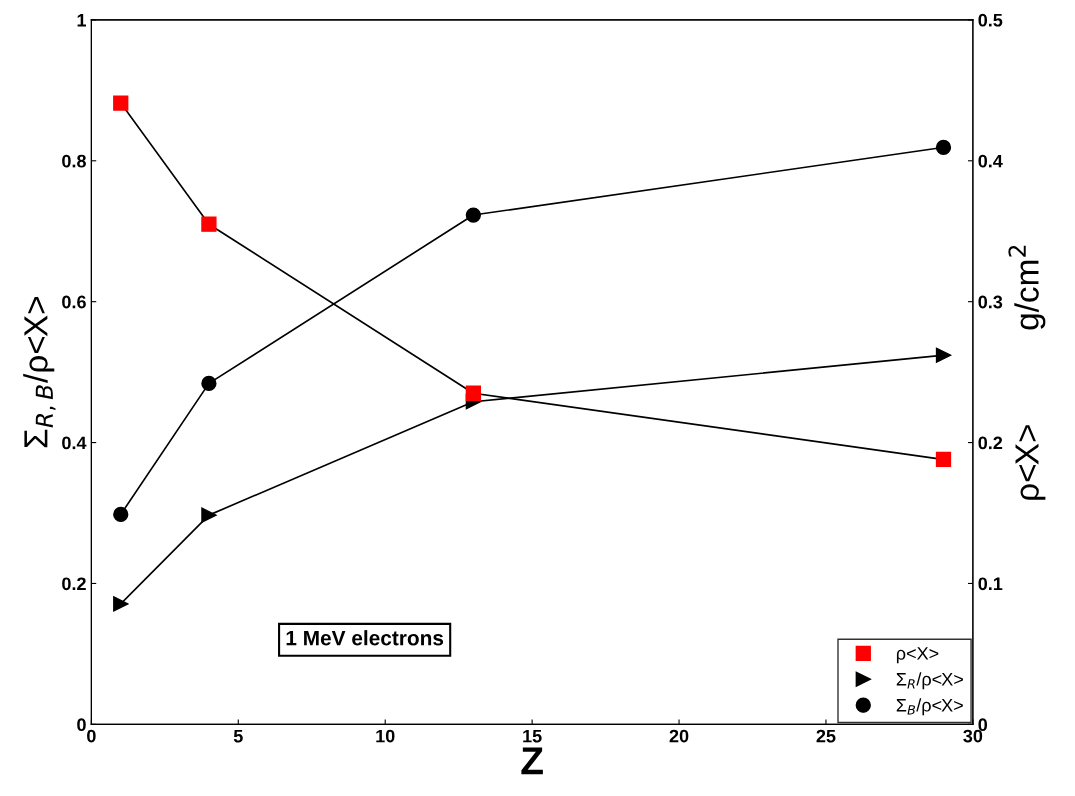 Image resolution: width=1075 pixels, height=796 pixels. I want to click on x-axis-title: Z, so click(532, 761).